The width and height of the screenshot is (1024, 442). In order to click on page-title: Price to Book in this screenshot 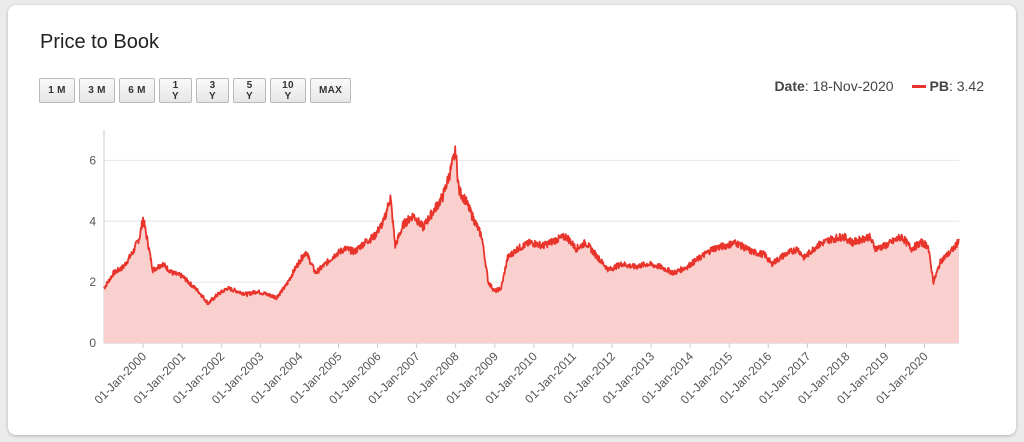, I will do `click(99, 42)`.